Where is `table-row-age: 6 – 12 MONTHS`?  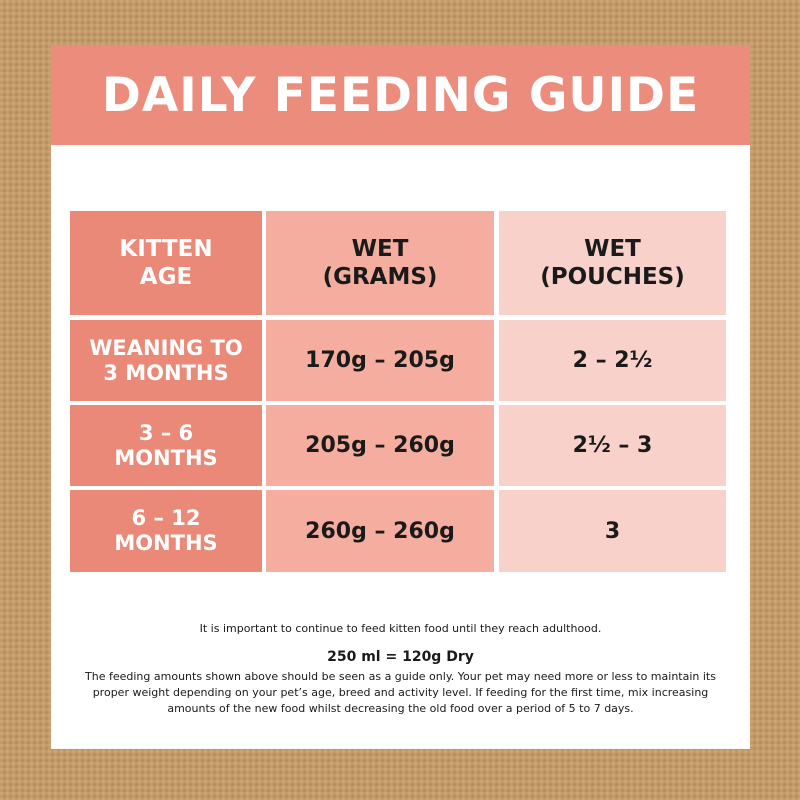
table-row-age: 6 – 12 MONTHS is located at coordinates (166, 531).